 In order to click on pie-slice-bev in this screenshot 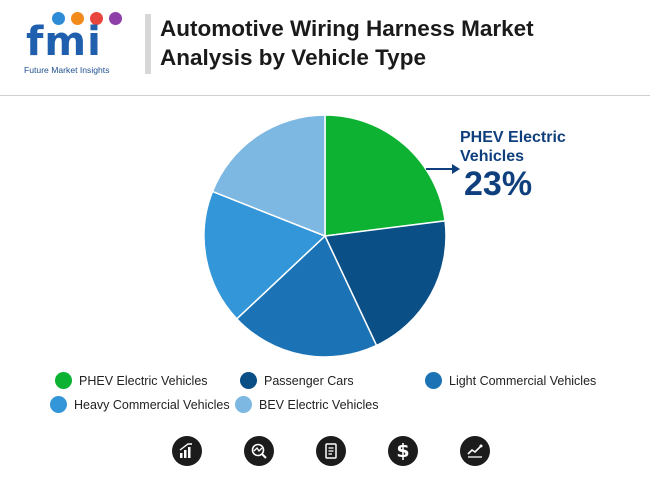, I will do `click(268, 176)`.